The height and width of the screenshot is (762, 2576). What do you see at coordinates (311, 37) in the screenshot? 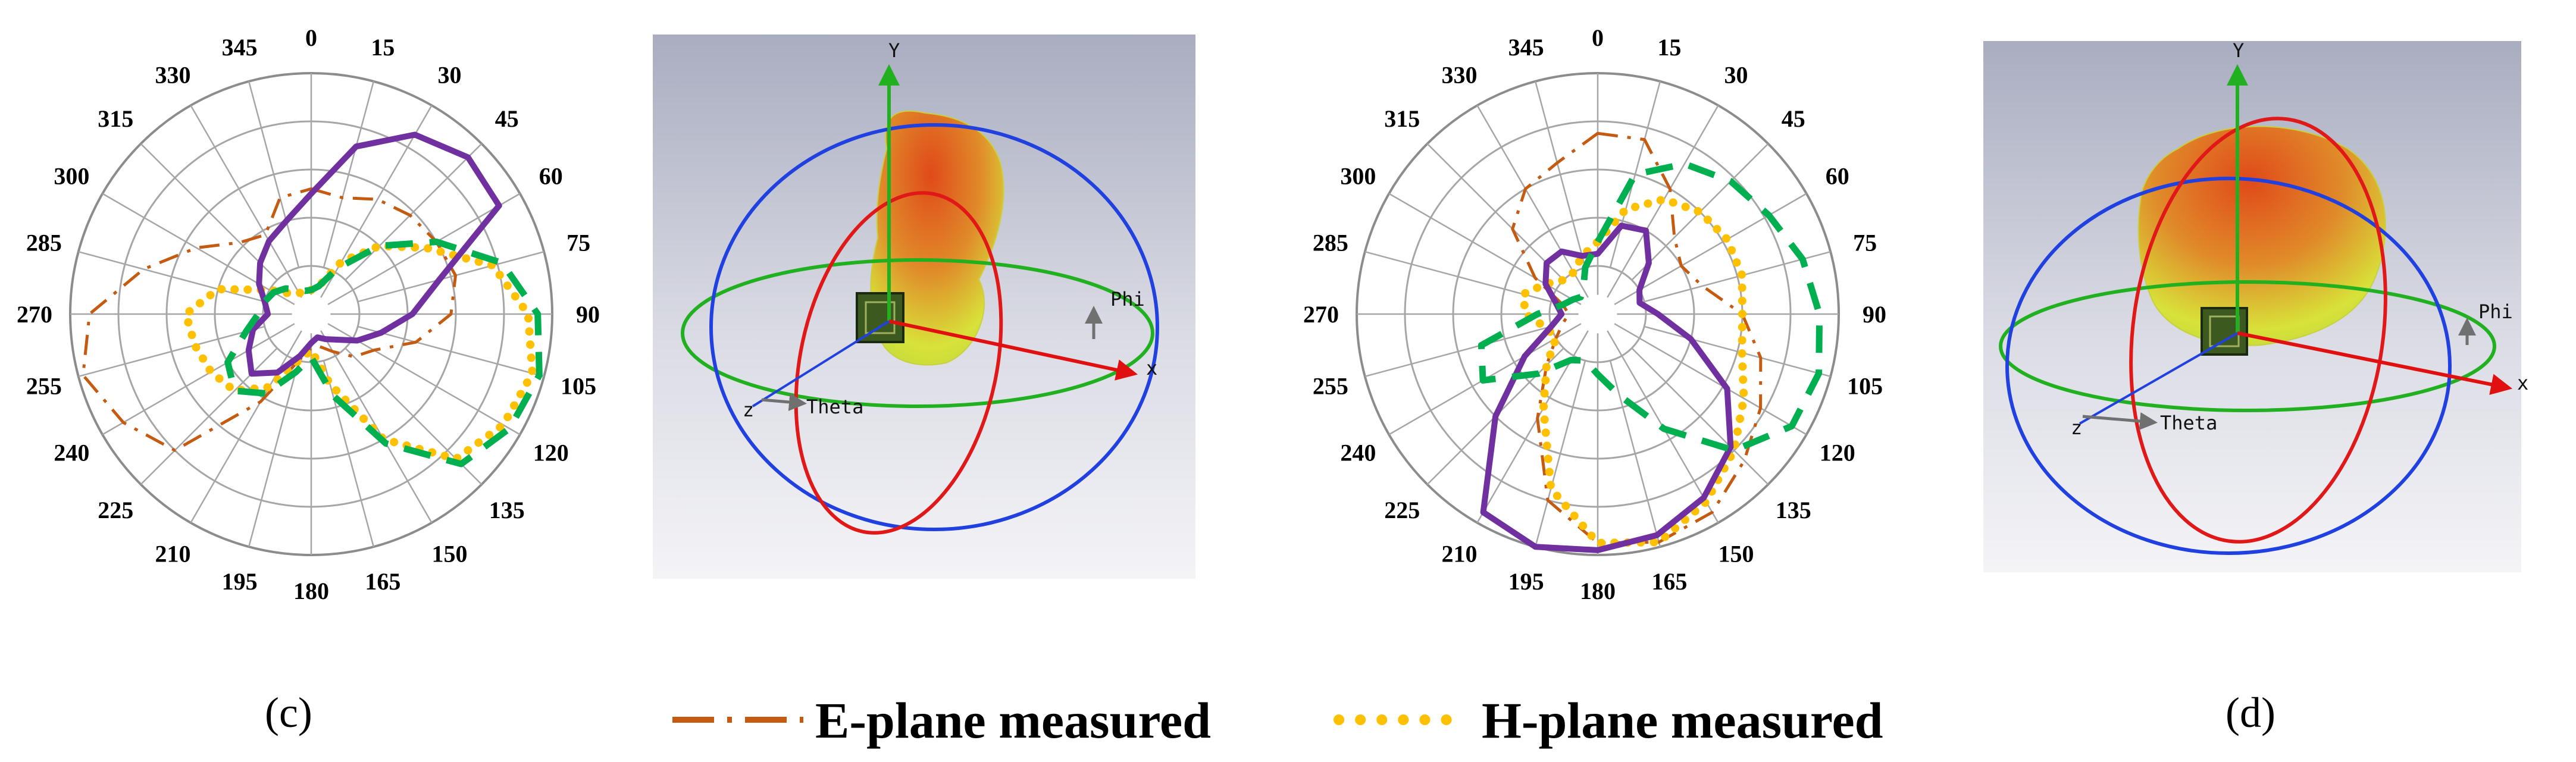
I see `angle-tick-label: 0` at bounding box center [311, 37].